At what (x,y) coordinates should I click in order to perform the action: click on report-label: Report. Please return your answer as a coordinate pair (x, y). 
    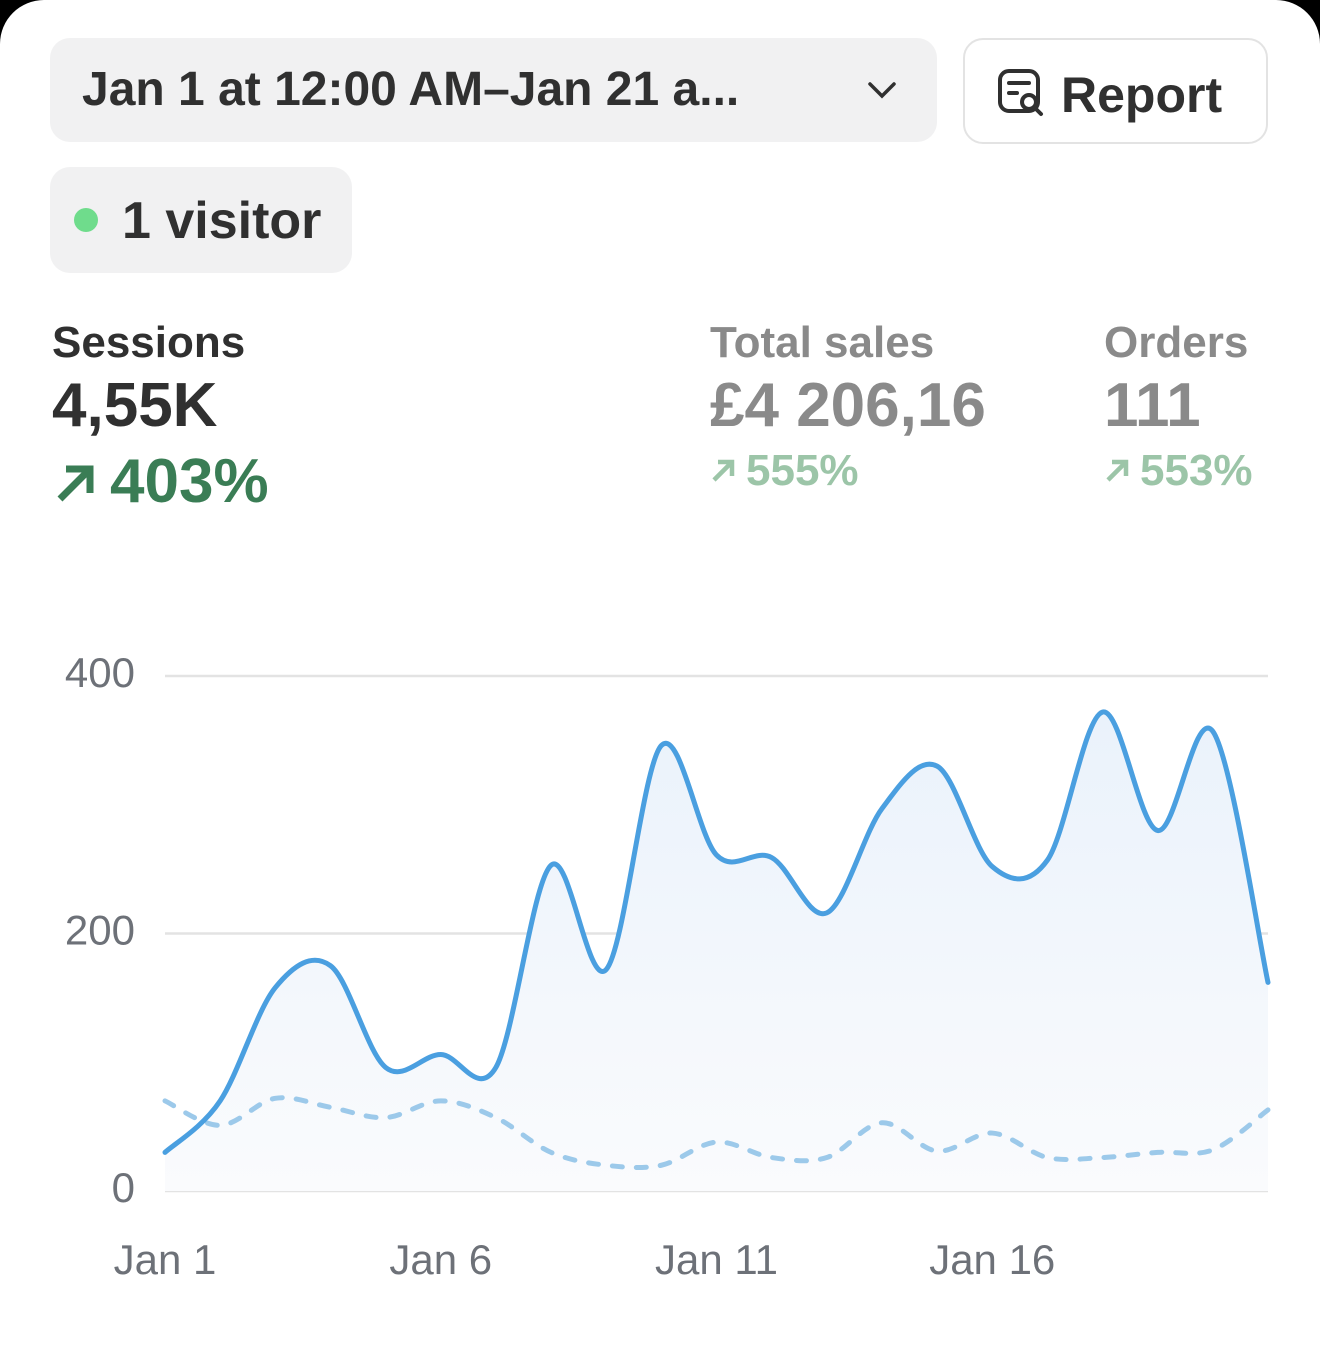
    Looking at the image, I should click on (1142, 95).